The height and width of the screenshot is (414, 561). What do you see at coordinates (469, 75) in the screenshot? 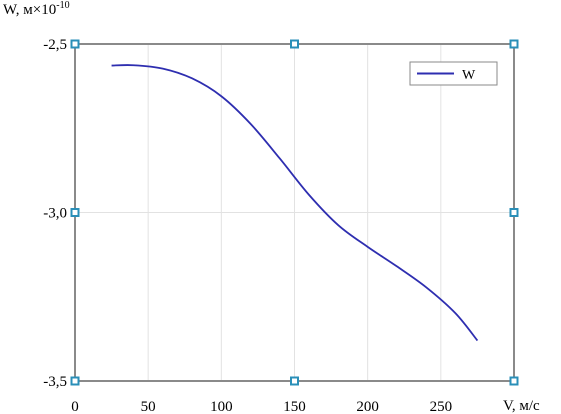
I see `legend-label-w: W` at bounding box center [469, 75].